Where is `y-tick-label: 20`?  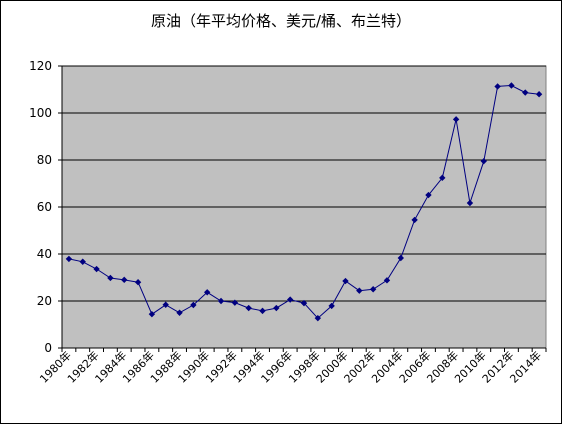
y-tick-label: 20 is located at coordinates (44, 301).